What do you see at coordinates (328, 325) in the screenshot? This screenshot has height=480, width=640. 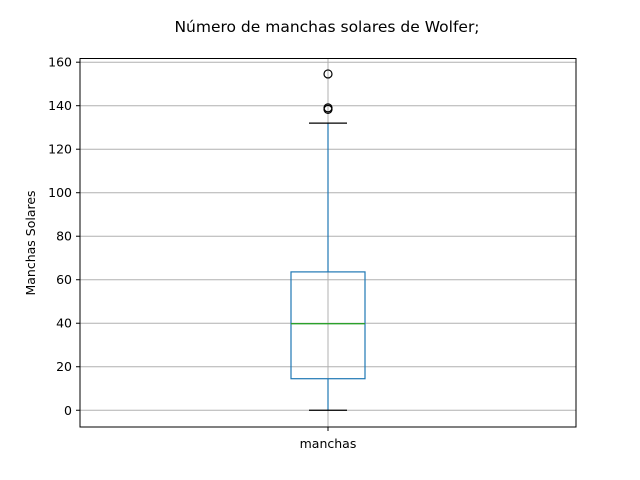 I see `iqr-box` at bounding box center [328, 325].